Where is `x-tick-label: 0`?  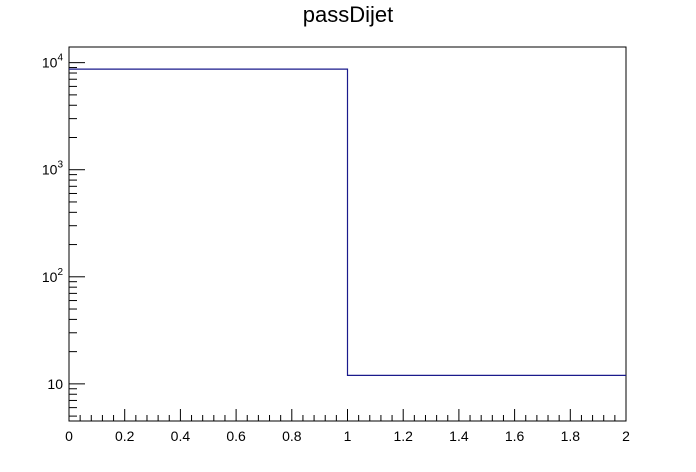 x-tick-label: 0 is located at coordinates (69, 436).